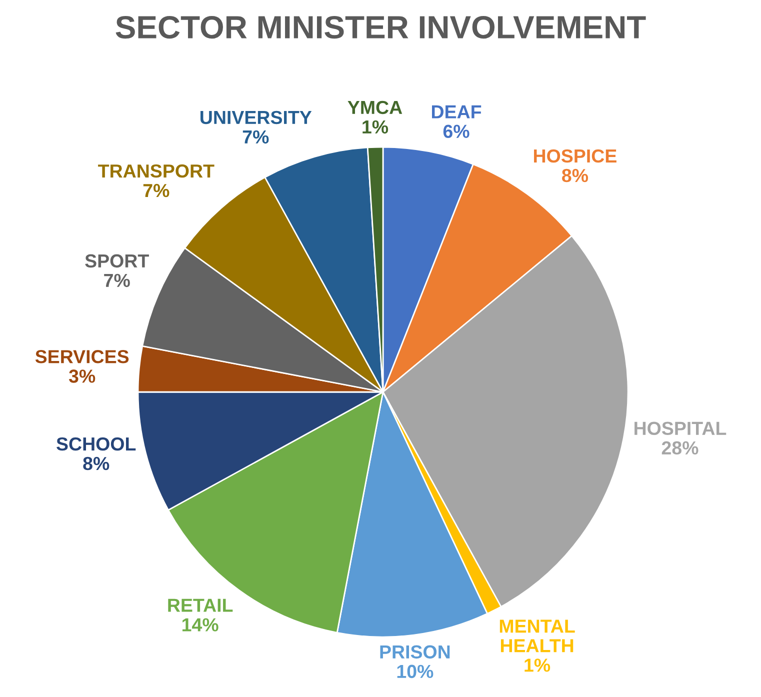 Image resolution: width=761 pixels, height=697 pixels. Describe the element at coordinates (457, 111) in the screenshot. I see `slice-label: DEAF` at that location.